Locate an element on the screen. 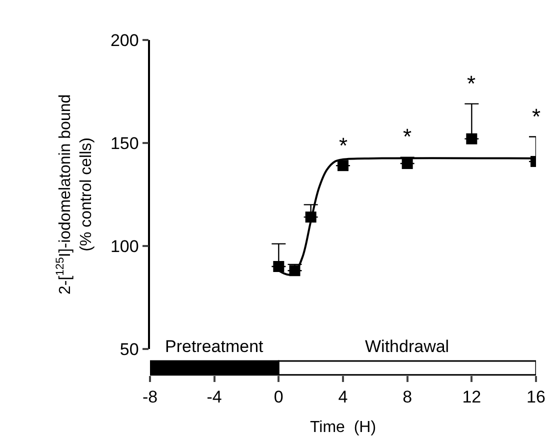  x-tick-label: 12 is located at coordinates (472, 396).